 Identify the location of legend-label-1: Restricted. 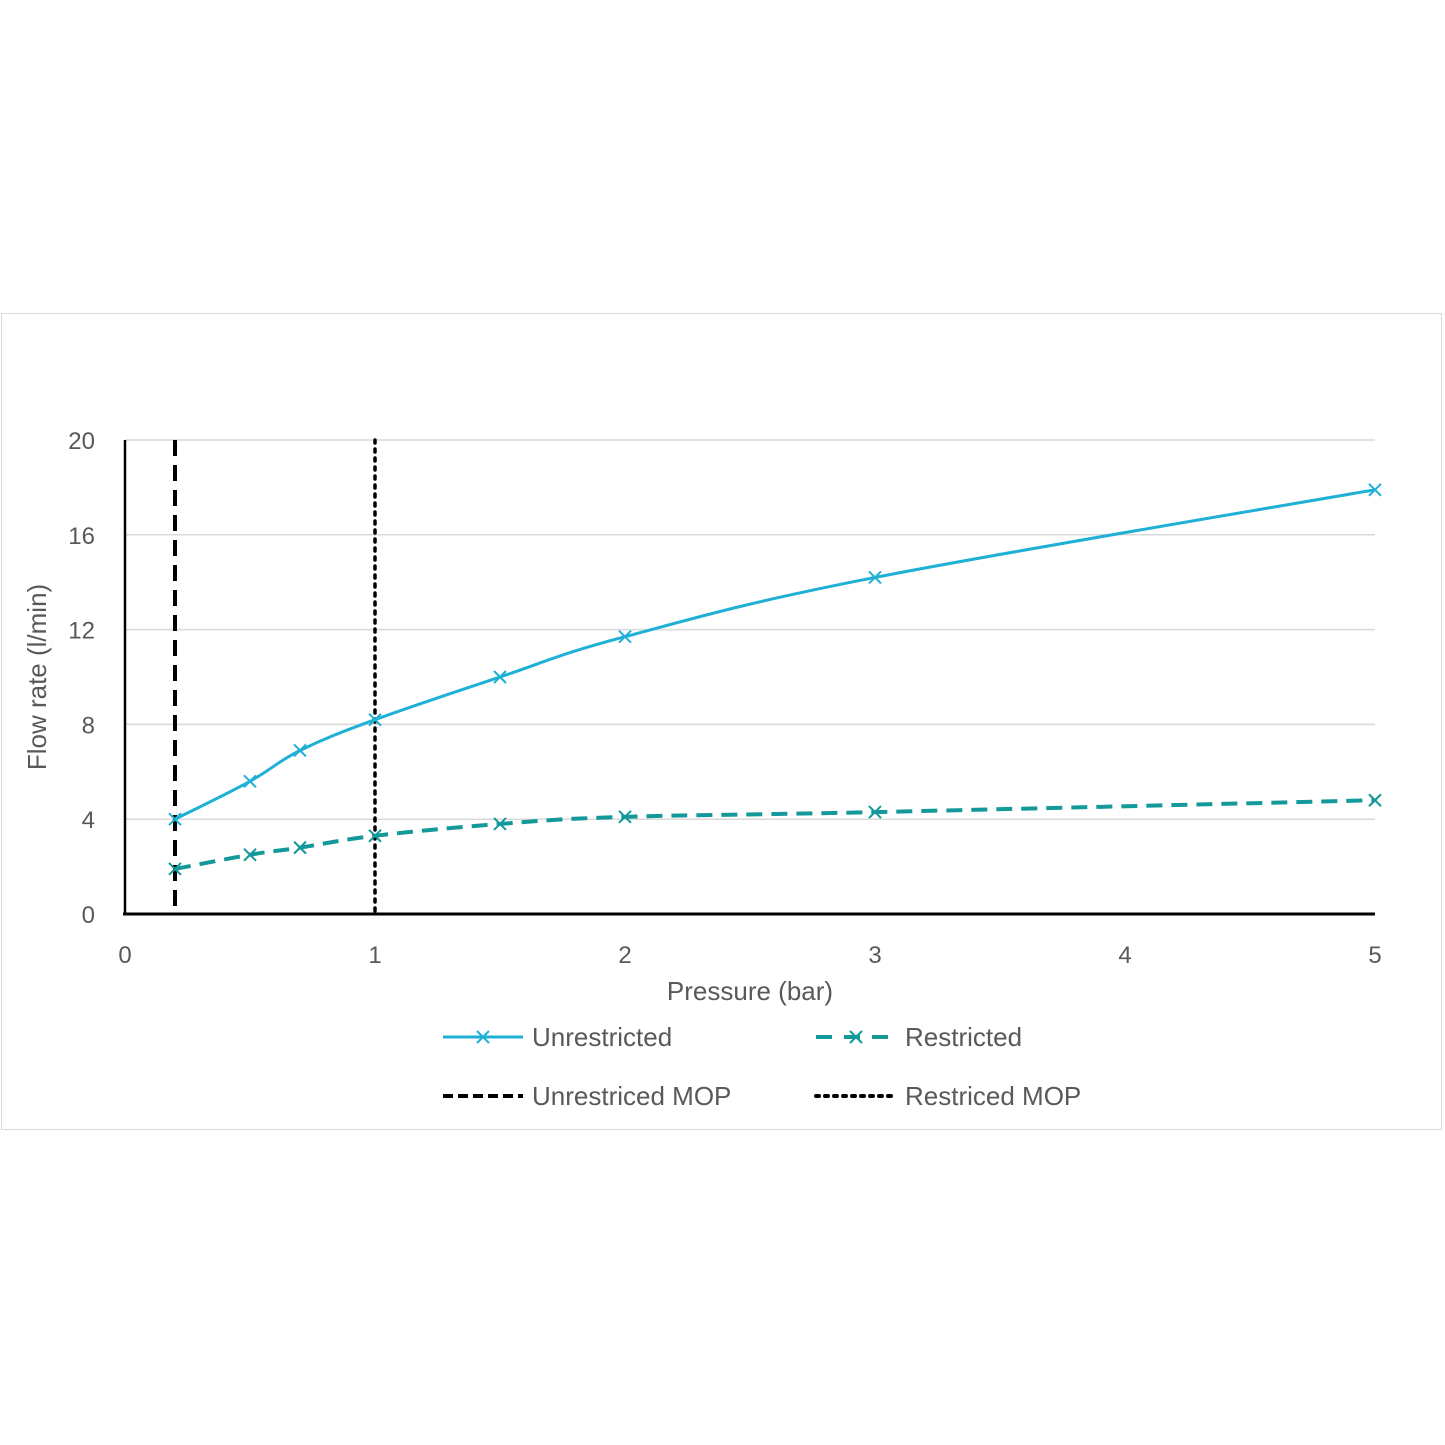
(963, 1037).